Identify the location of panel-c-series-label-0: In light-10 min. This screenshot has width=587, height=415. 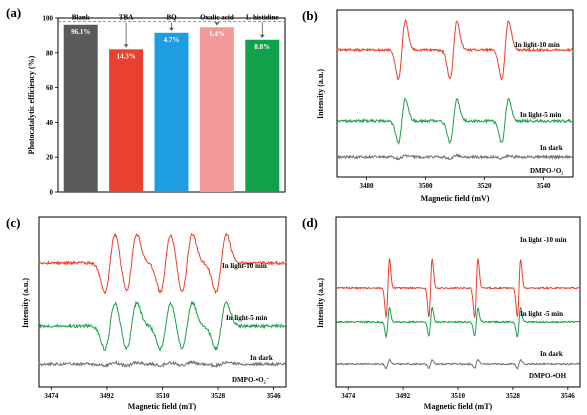
(244, 266).